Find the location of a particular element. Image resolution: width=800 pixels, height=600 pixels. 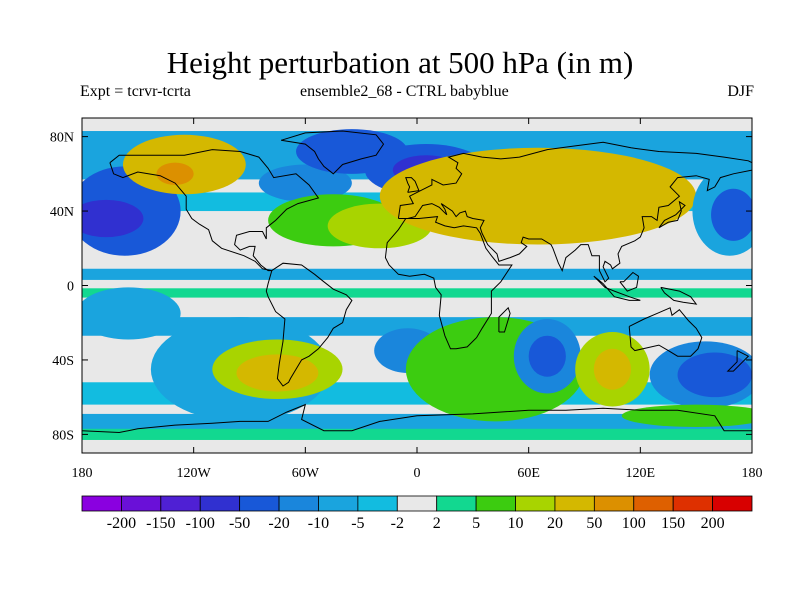

north-america-coast is located at coordinates (214, 210).